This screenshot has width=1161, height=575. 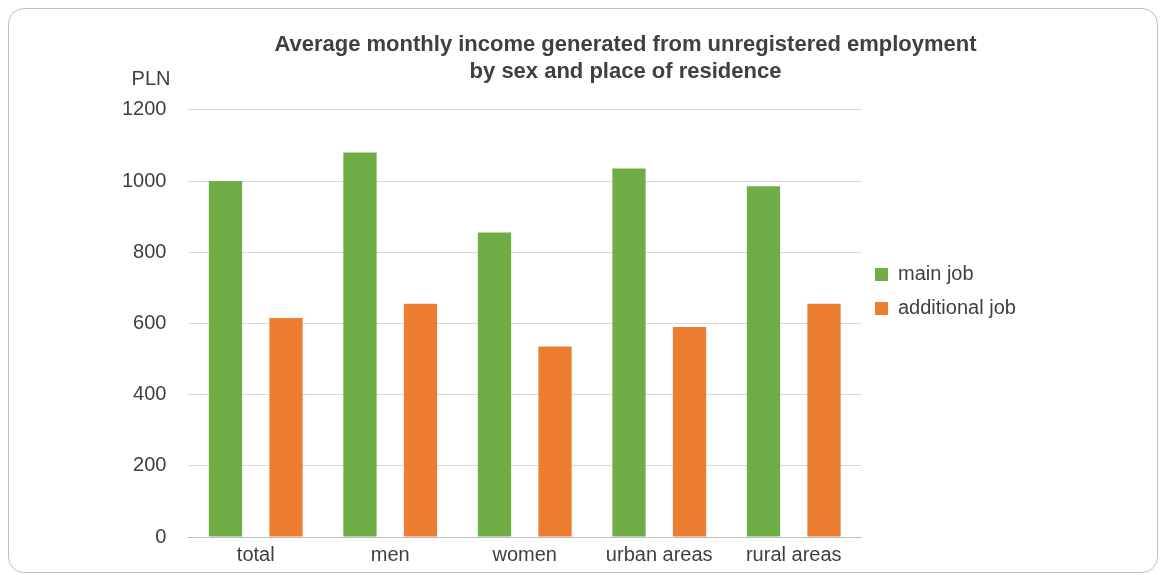 I want to click on y-tick-label: 1200, so click(x=144, y=108).